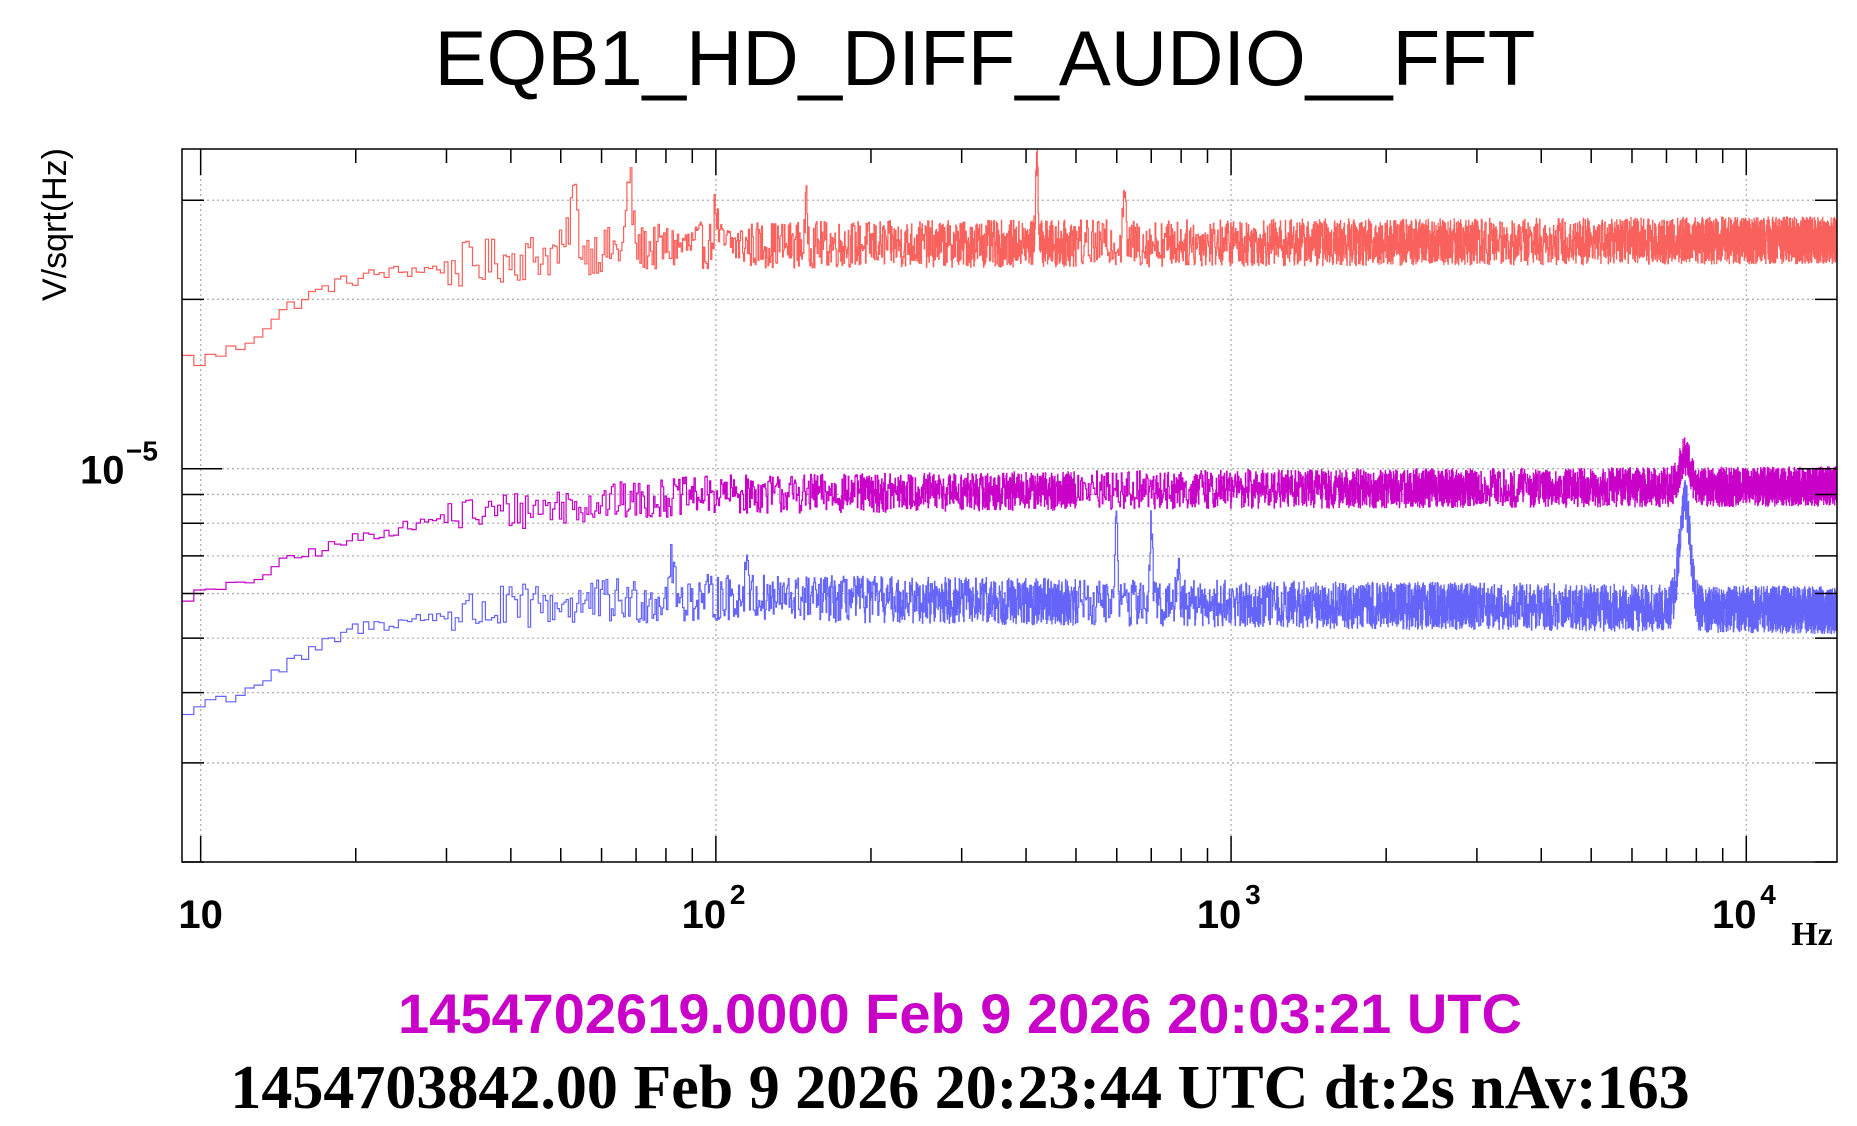  I want to click on y-tick-label: 10 −5, so click(119, 464).